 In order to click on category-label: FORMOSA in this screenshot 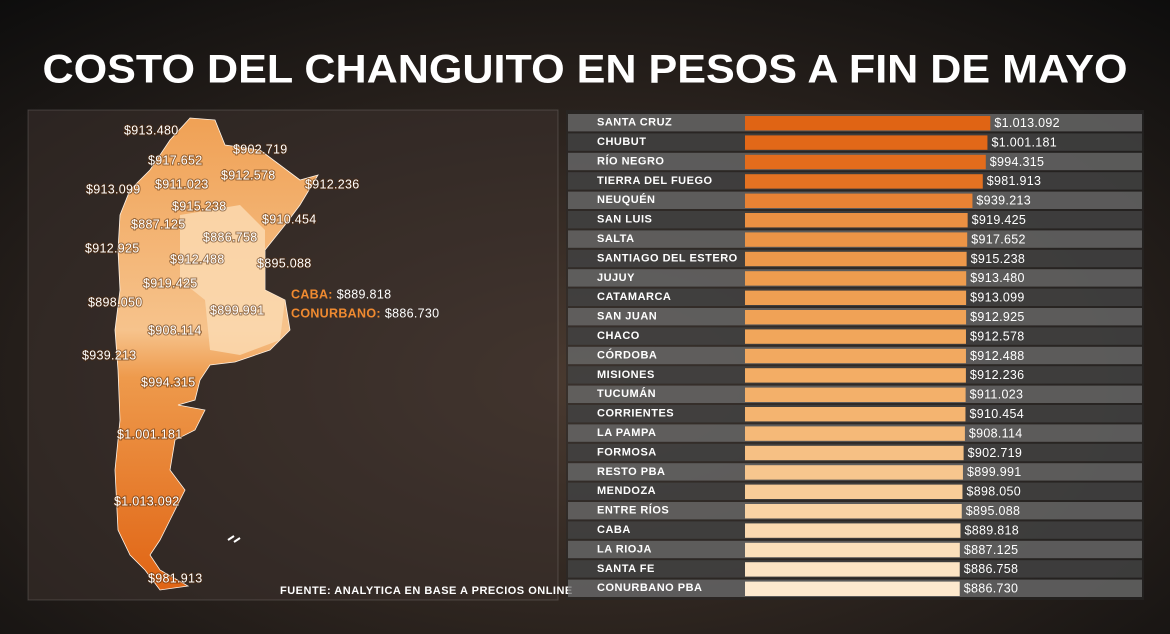, I will do `click(627, 452)`.